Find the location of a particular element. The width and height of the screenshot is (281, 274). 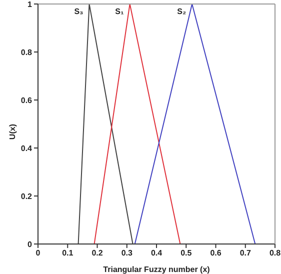

x-tick-label: 0.4 is located at coordinates (156, 253).